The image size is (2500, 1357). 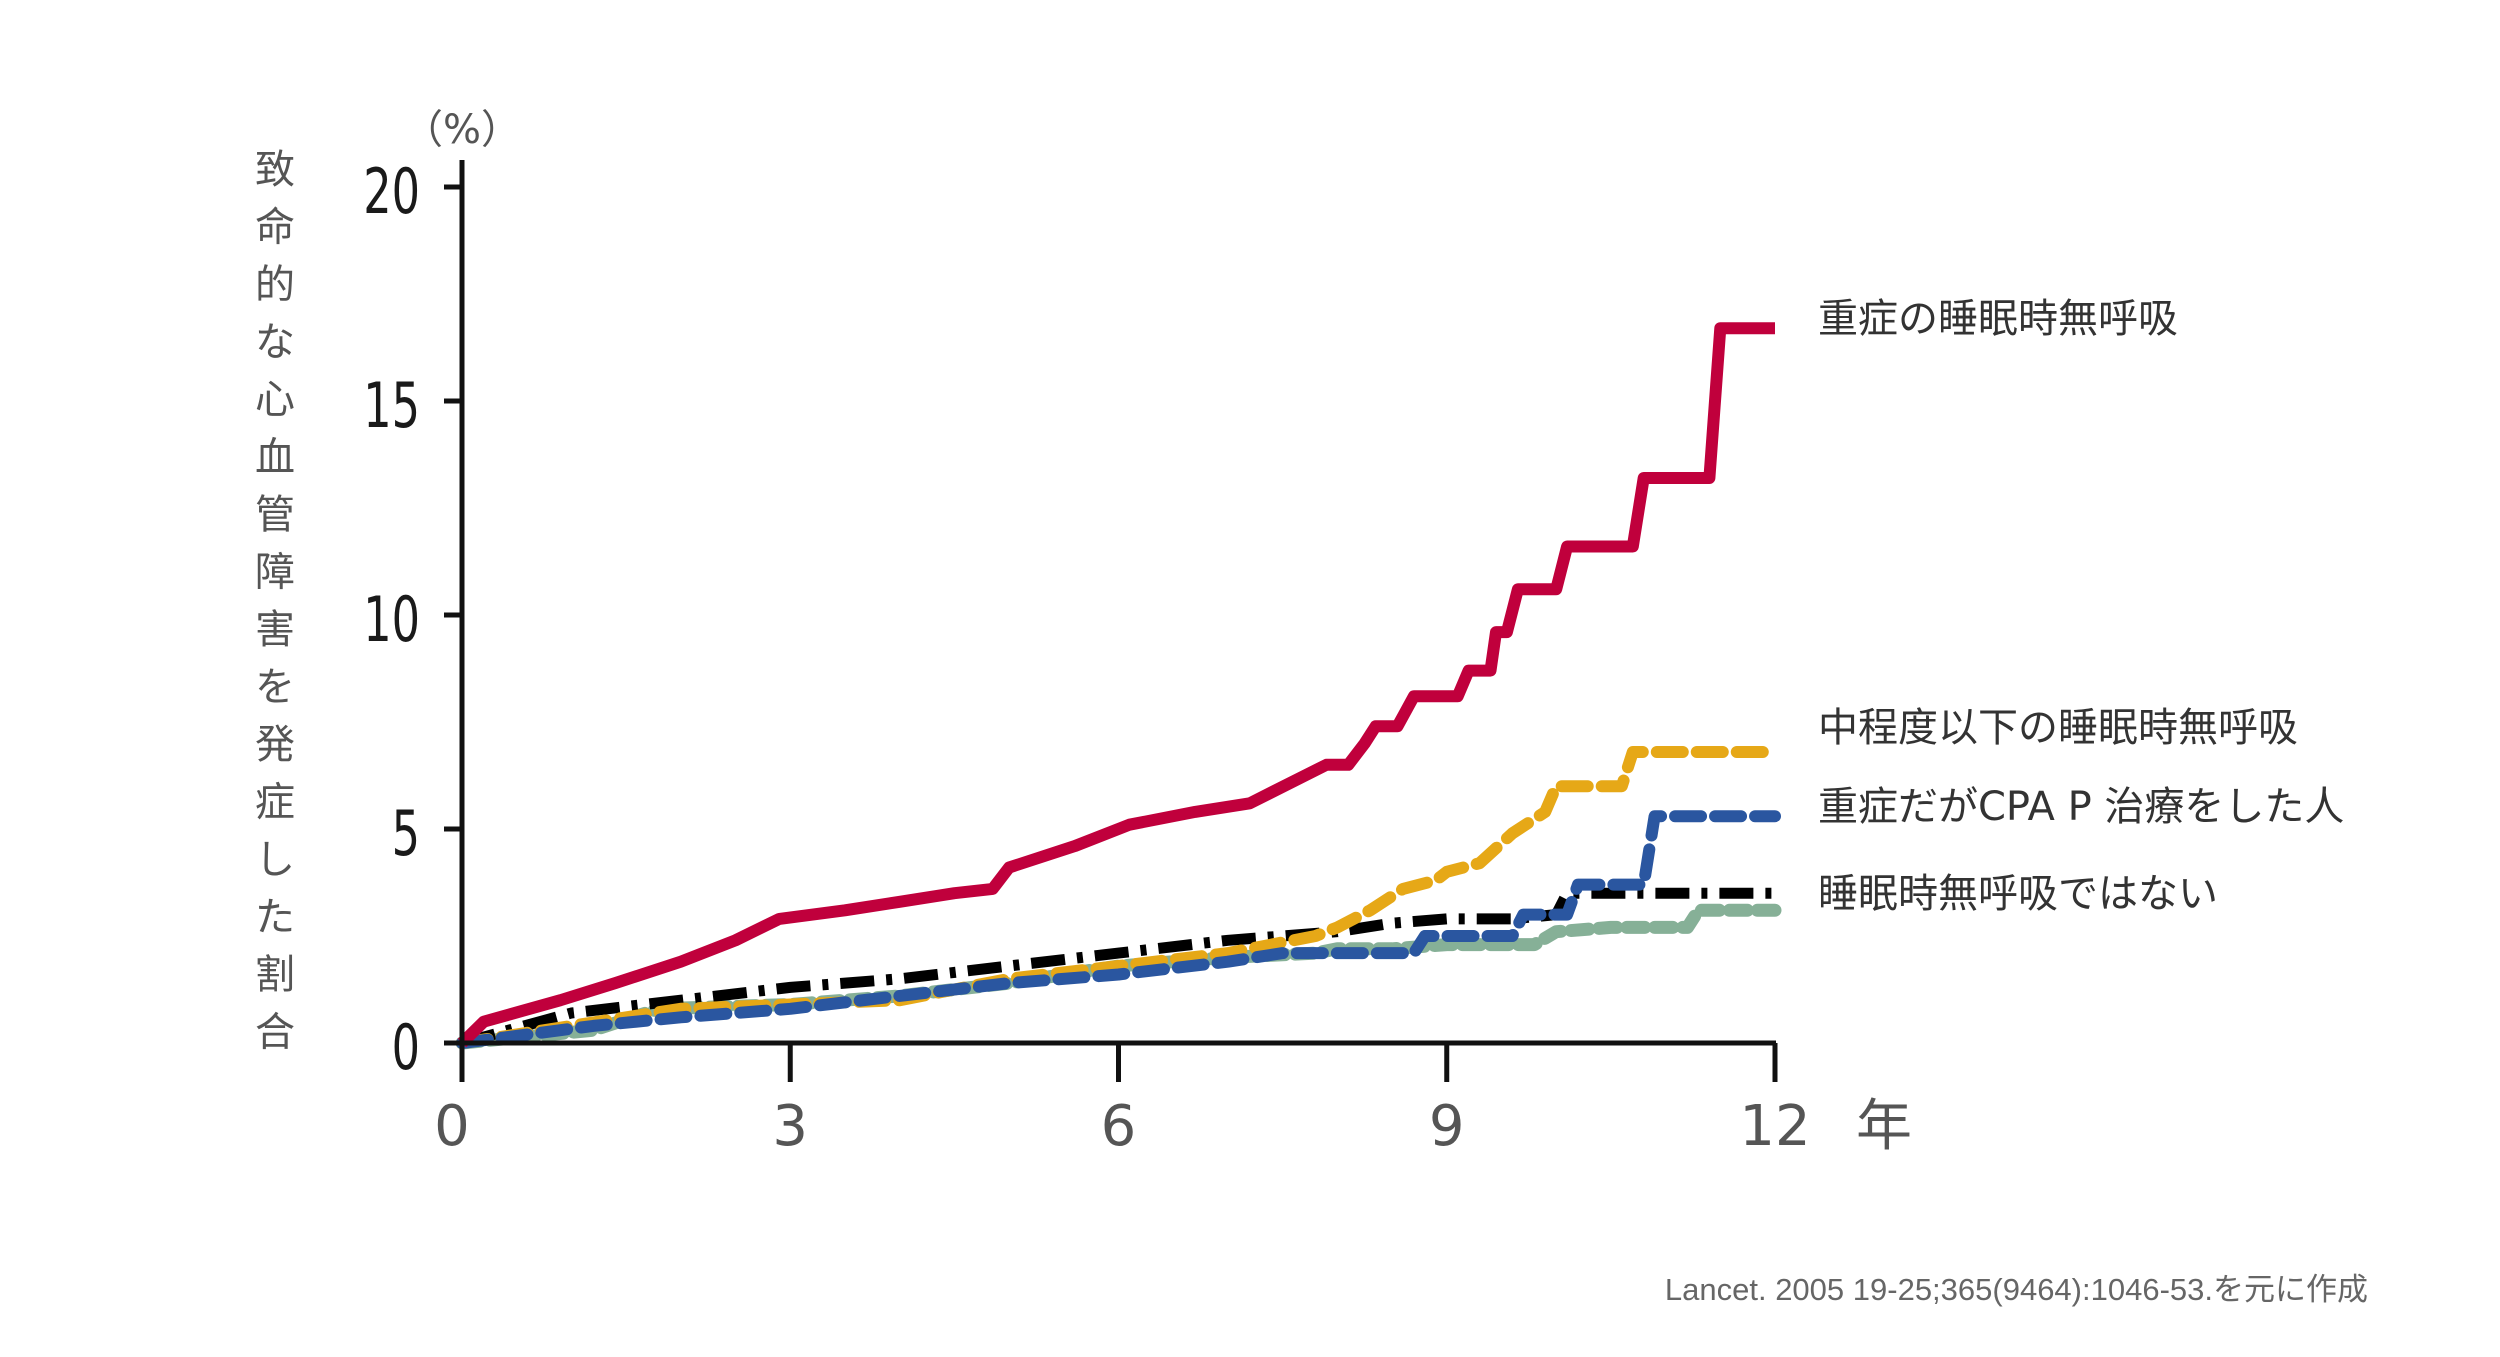 I want to click on y-label-char: 心, so click(x=275, y=400).